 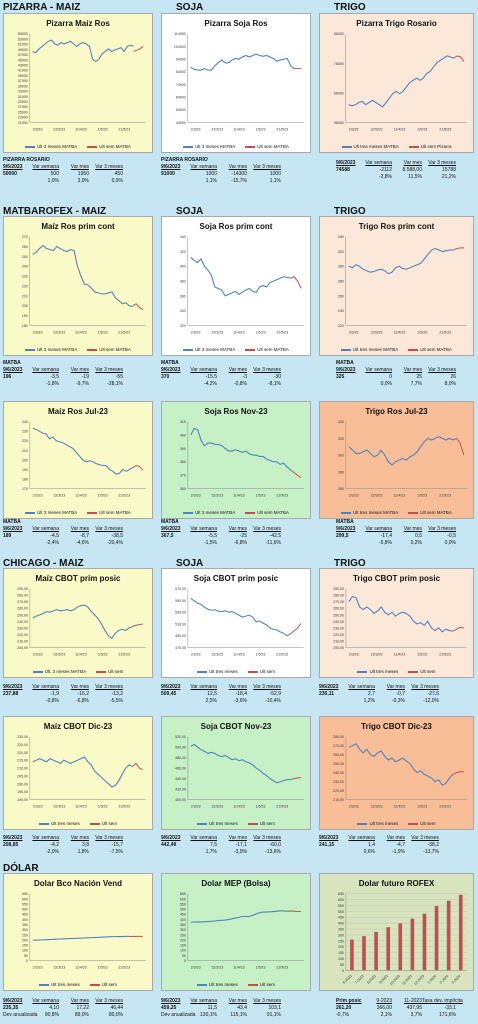 What do you see at coordinates (221, 384) in the screenshot?
I see `stats-row-pct: -4,2% -0,8% -8,1%` at bounding box center [221, 384].